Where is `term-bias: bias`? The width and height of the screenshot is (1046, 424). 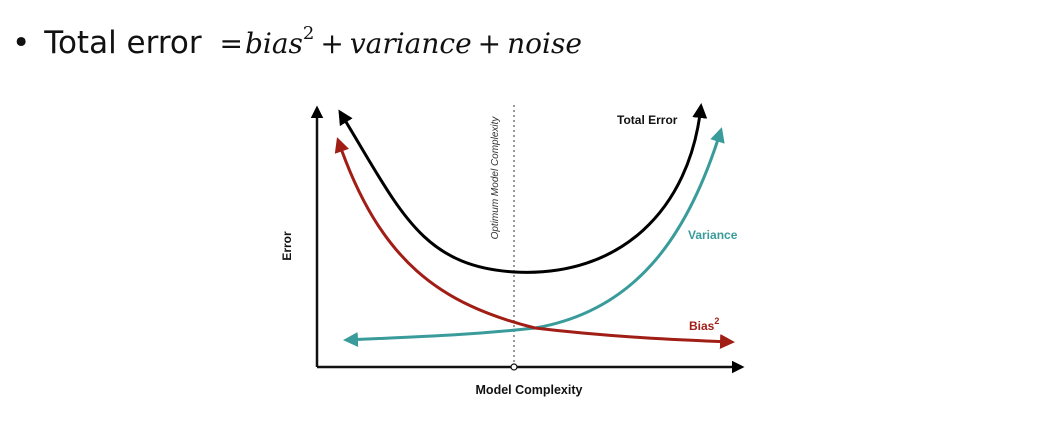
term-bias: bias is located at coordinates (273, 43).